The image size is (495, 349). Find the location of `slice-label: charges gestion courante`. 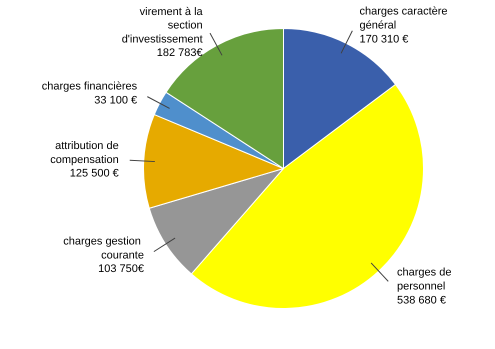

slice-label: charges gestion courante is located at coordinates (103, 249).